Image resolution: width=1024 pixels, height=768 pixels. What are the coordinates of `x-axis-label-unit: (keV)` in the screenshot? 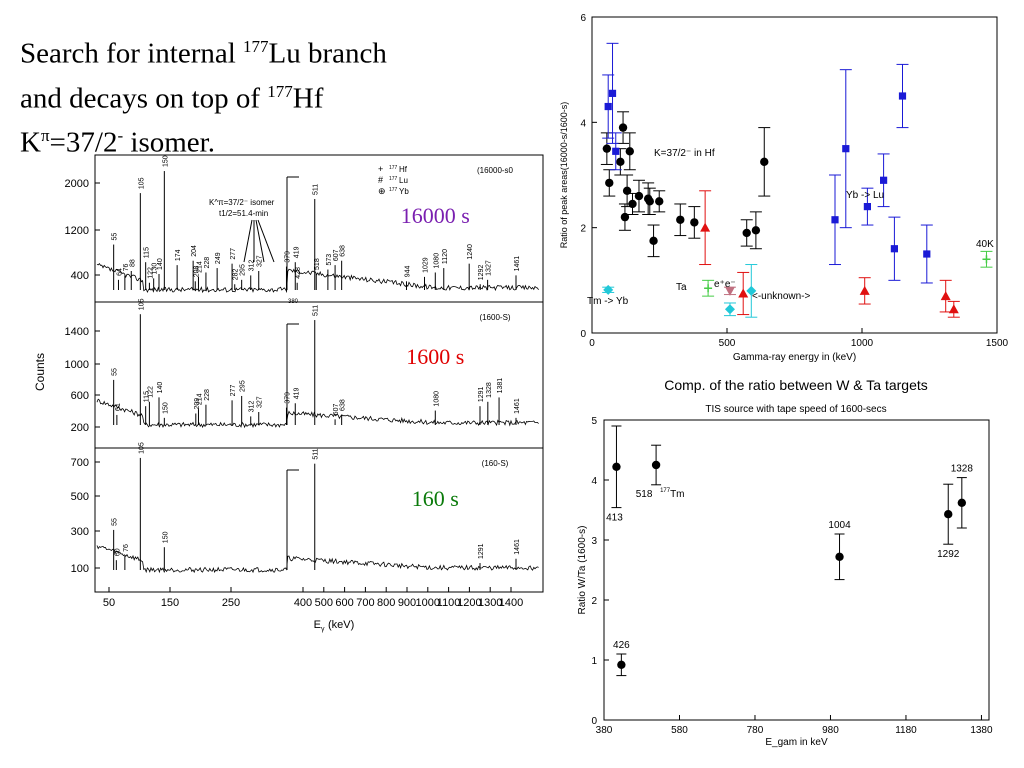 It's located at (341, 625).